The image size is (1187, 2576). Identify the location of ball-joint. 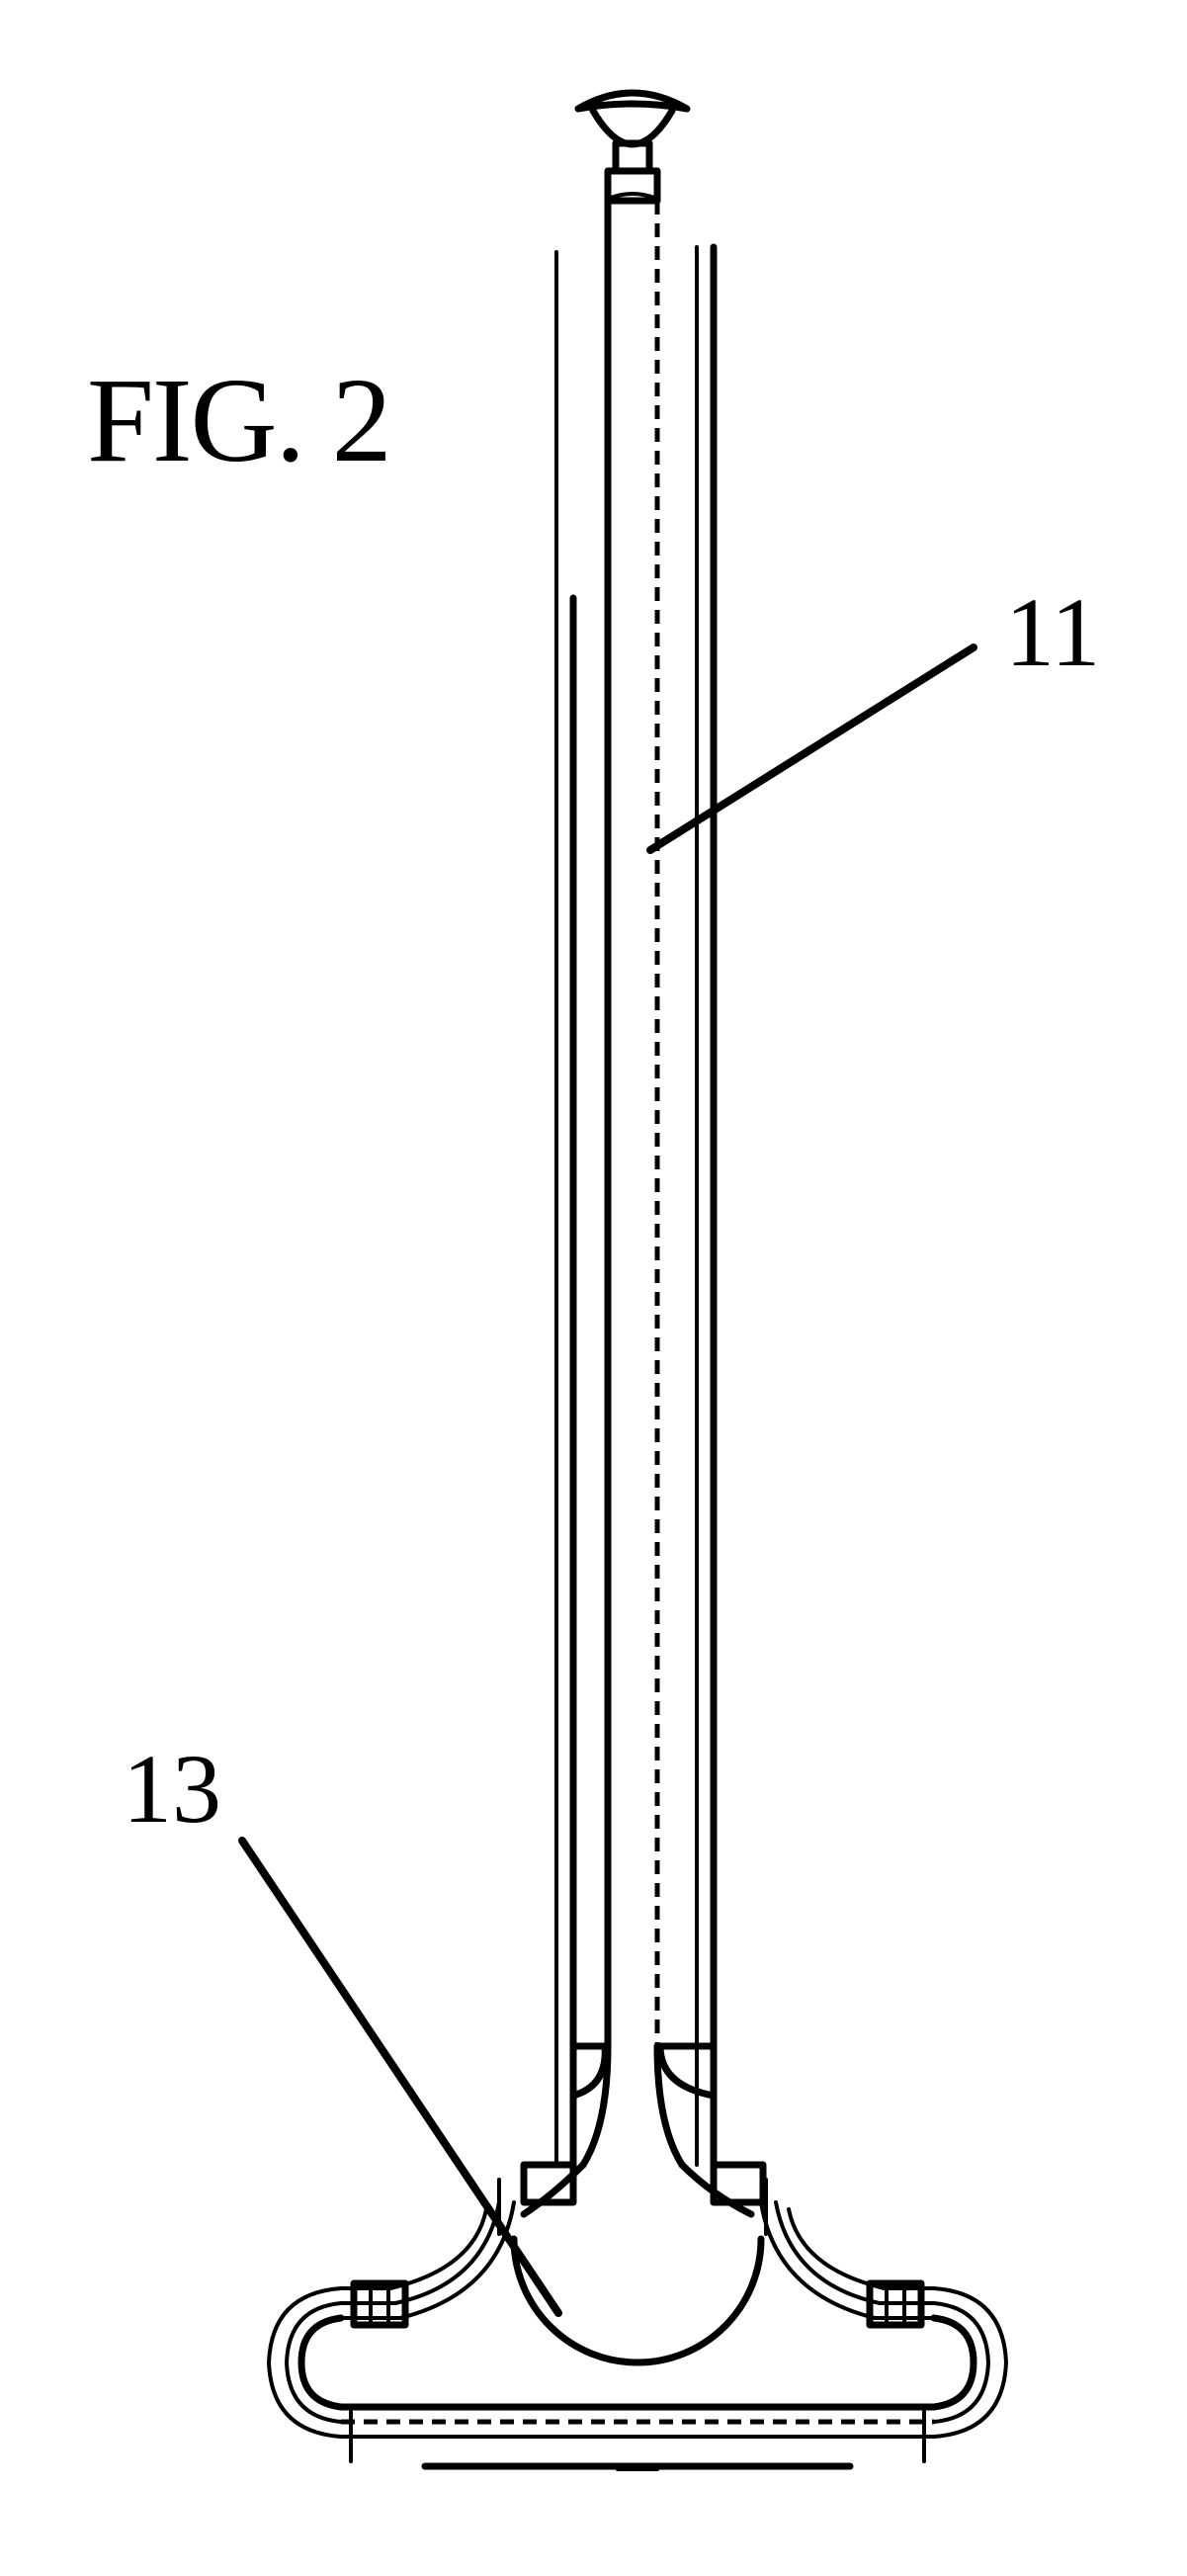
(637, 2263).